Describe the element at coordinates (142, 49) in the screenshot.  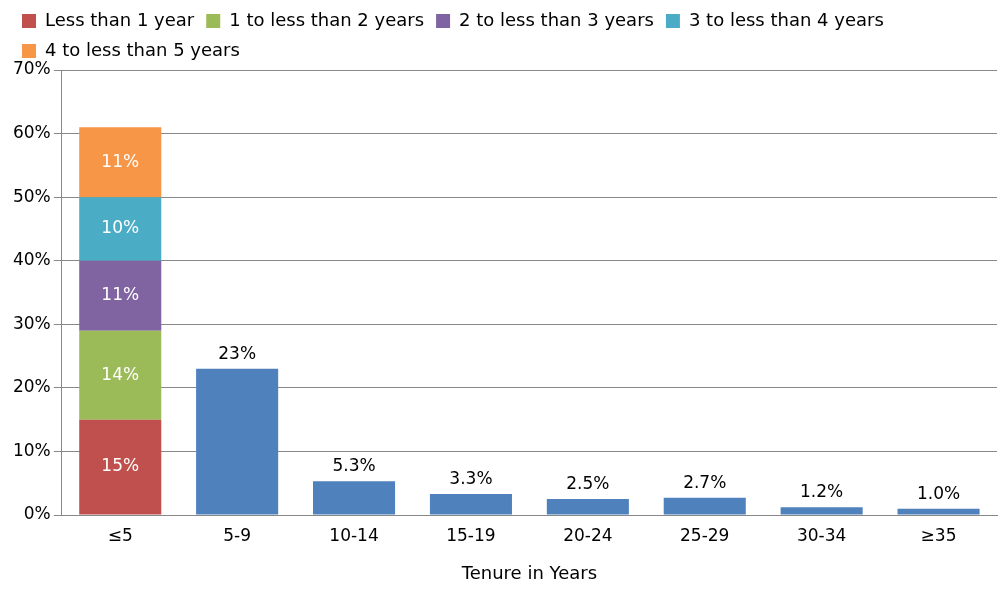
I see `legend-label: 4 to less than 5 years` at that location.